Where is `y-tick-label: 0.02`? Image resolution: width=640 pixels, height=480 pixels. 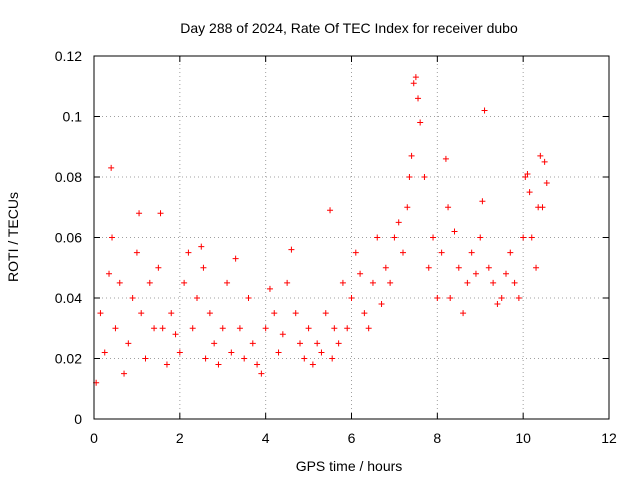
y-tick-label: 0.02 is located at coordinates (68, 359).